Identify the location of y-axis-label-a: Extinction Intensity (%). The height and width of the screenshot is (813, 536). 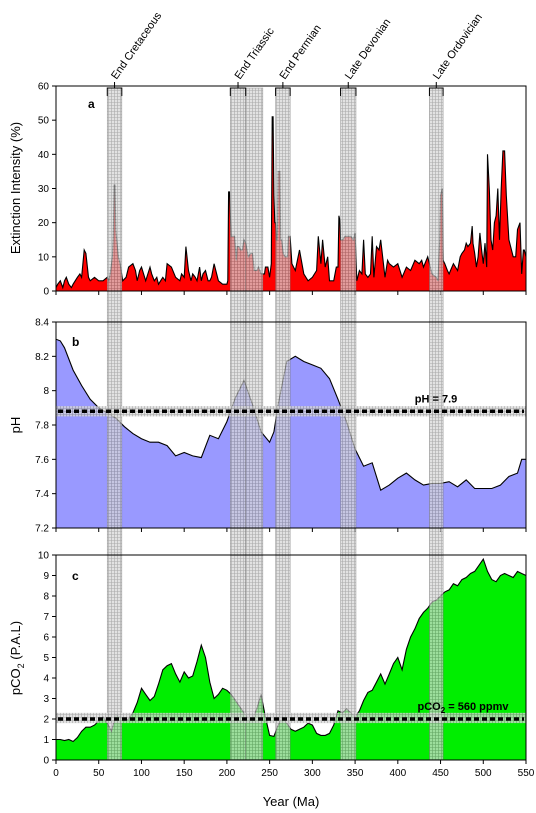
(15, 188).